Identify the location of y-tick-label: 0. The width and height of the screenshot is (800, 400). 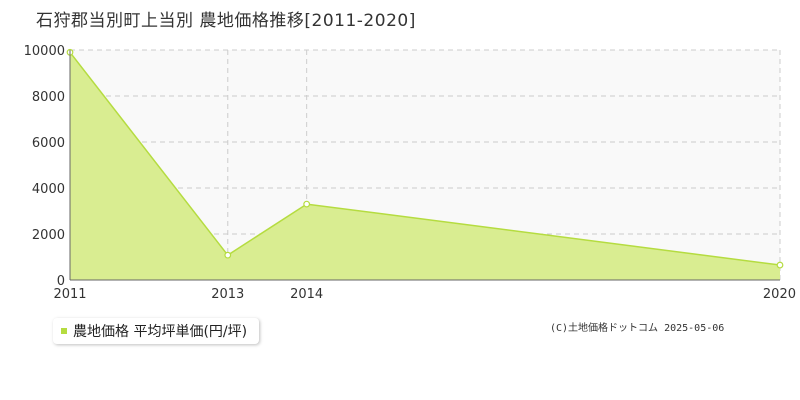
(61, 281).